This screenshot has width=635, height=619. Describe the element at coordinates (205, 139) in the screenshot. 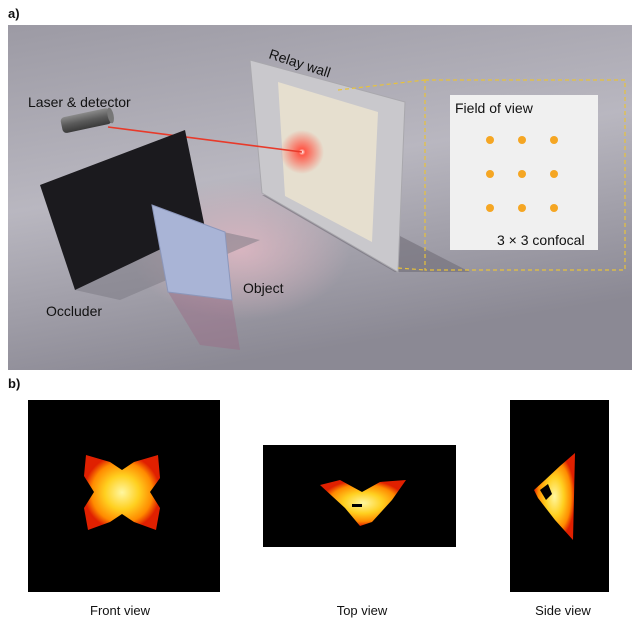

I see `laser-beam` at that location.